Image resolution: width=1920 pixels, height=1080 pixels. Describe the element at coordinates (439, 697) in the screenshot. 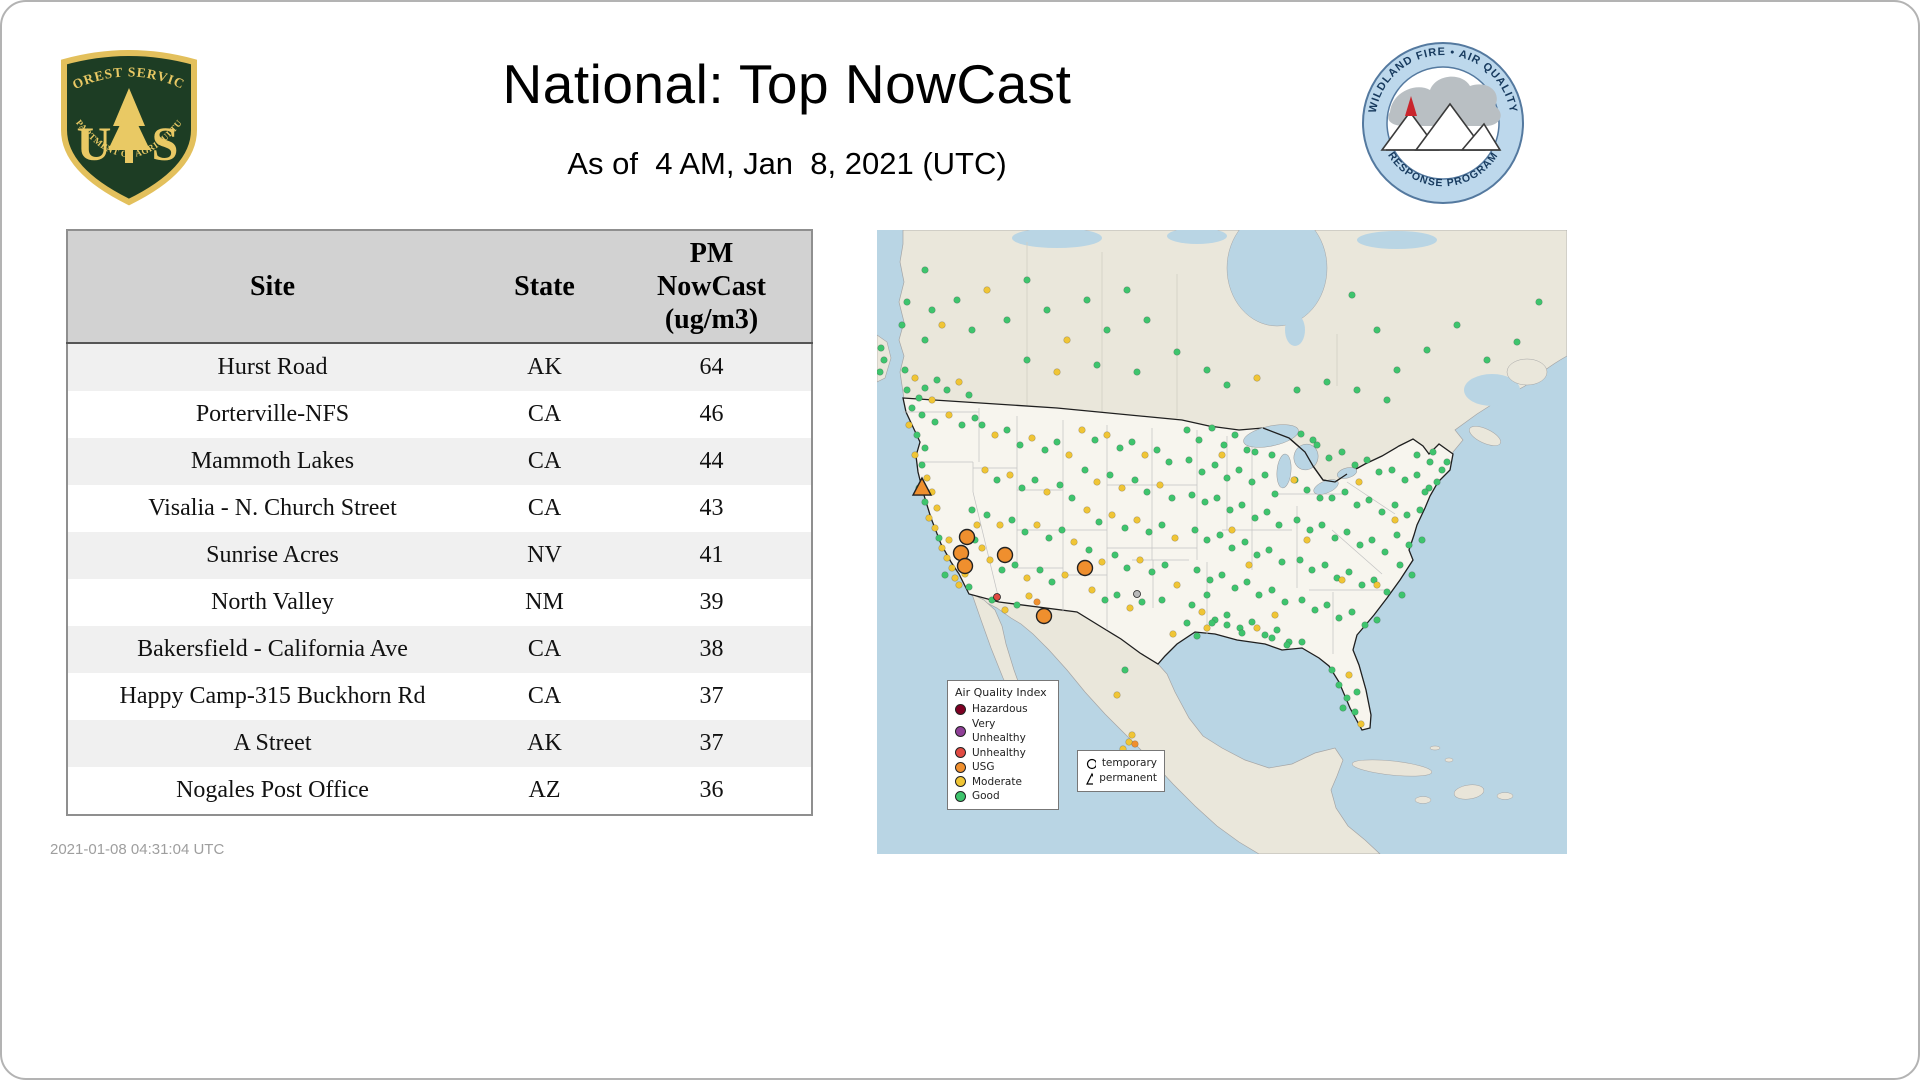

I see `table-row: Happy Camp-315 Buckhorn Rd CA 37` at that location.